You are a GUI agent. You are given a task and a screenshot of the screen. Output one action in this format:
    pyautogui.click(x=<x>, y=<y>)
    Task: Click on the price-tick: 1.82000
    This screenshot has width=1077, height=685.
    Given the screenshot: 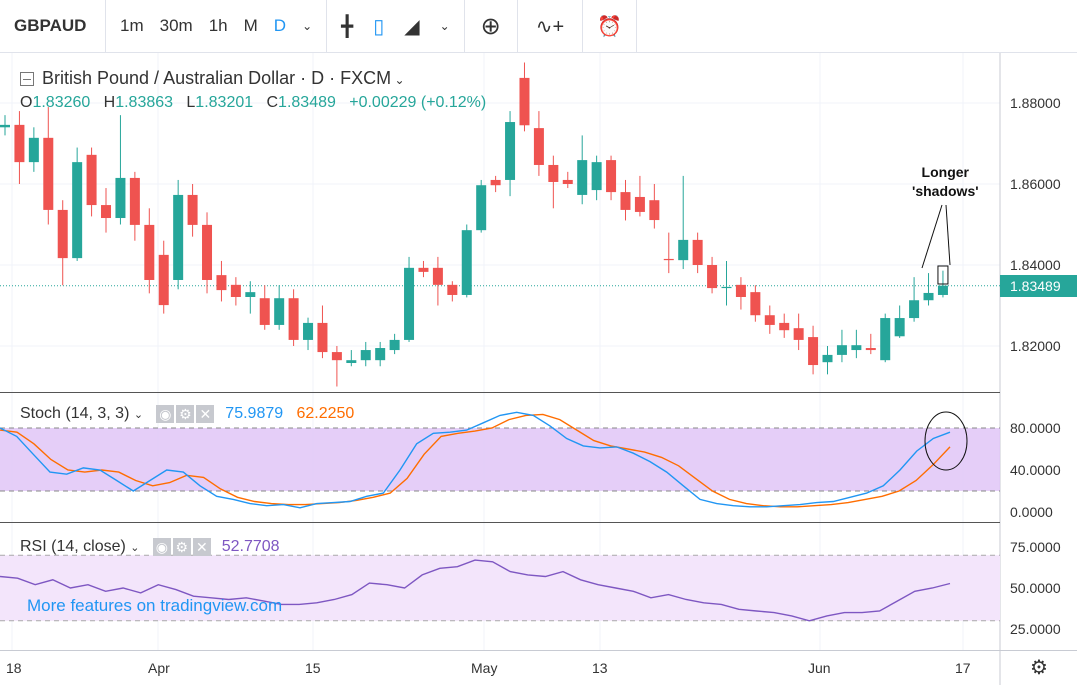 What is the action you would take?
    pyautogui.click(x=1035, y=346)
    